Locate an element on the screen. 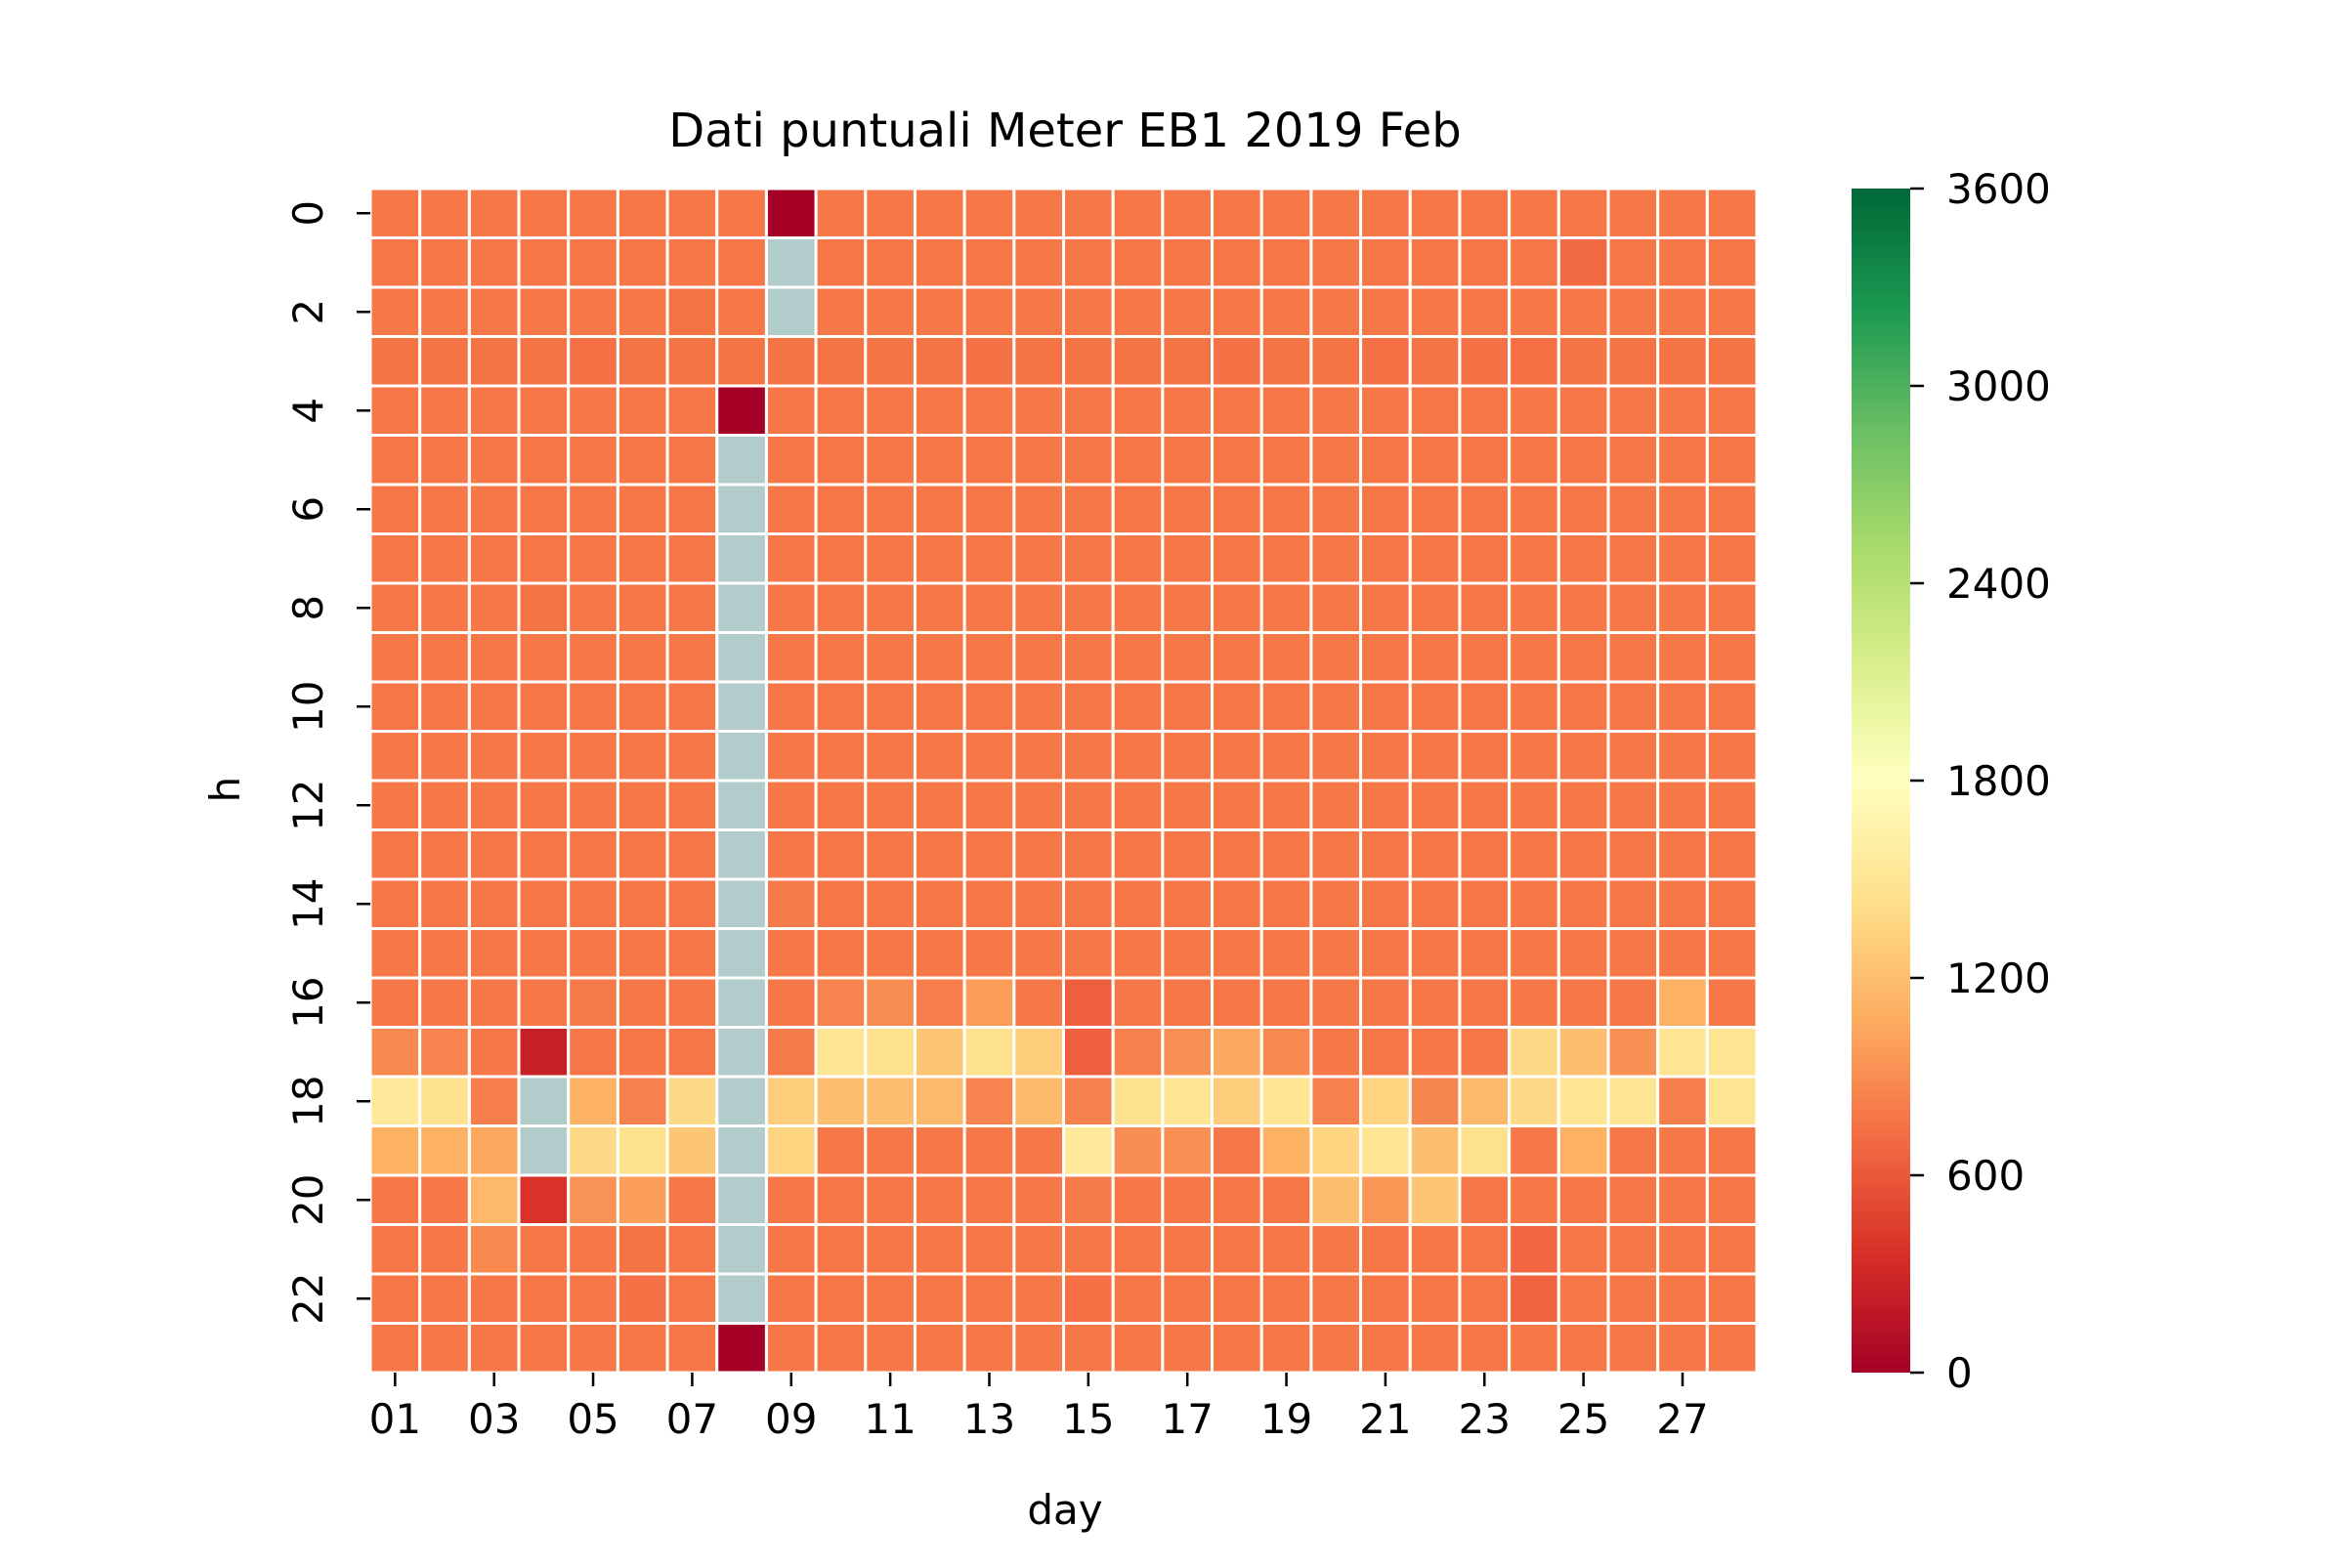 The width and height of the screenshot is (2345, 1568). y-axis-label: h is located at coordinates (225, 790).